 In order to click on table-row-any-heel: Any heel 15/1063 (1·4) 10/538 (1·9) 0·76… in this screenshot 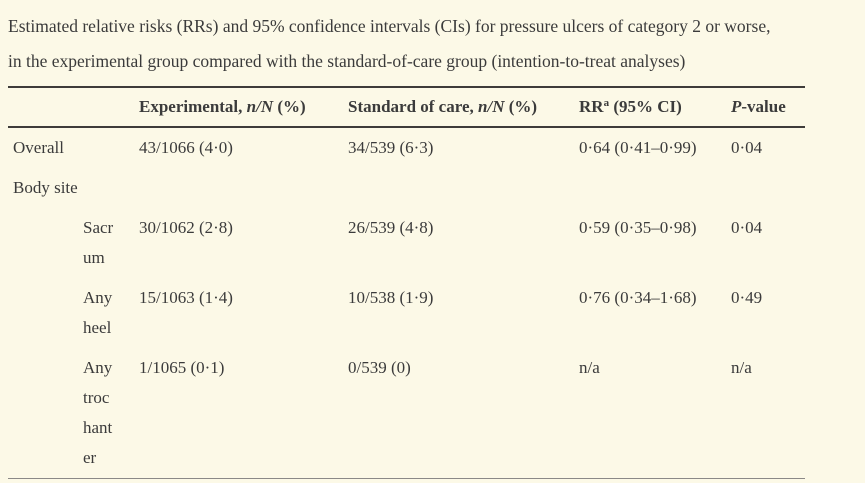, I will do `click(406, 313)`.